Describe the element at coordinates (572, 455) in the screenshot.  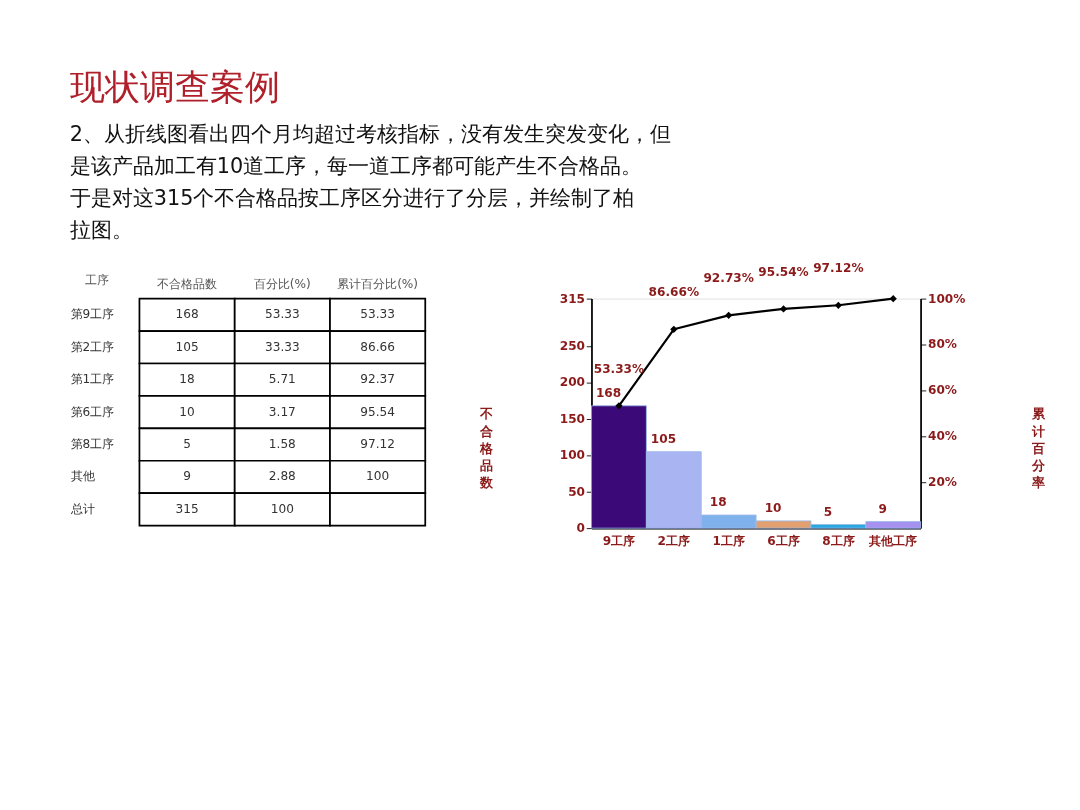
I see `y-tick-label: 100` at that location.